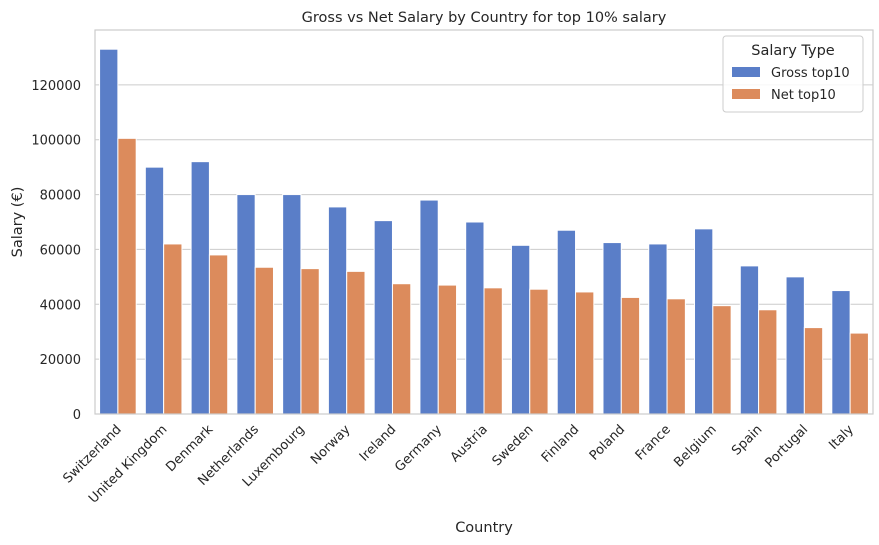  What do you see at coordinates (246, 304) in the screenshot?
I see `bar-gross-netherlands` at bounding box center [246, 304].